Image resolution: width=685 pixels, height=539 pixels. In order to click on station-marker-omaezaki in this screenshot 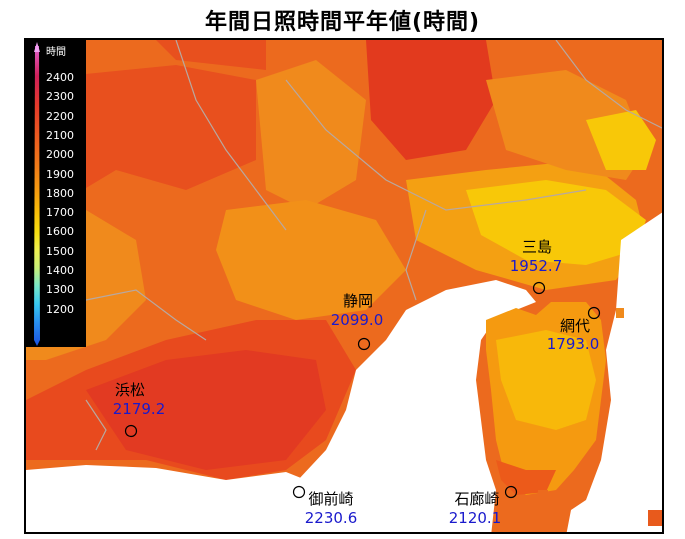, I will do `click(299, 492)`.